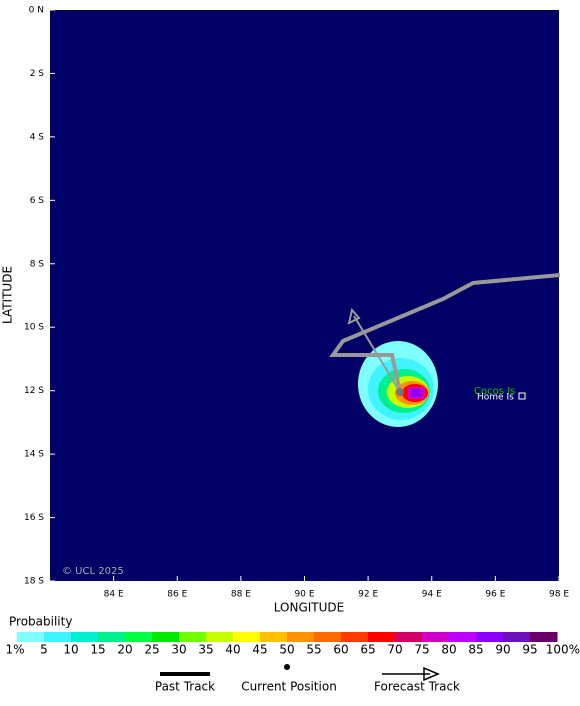  I want to click on key-label: Current Position, so click(289, 687).